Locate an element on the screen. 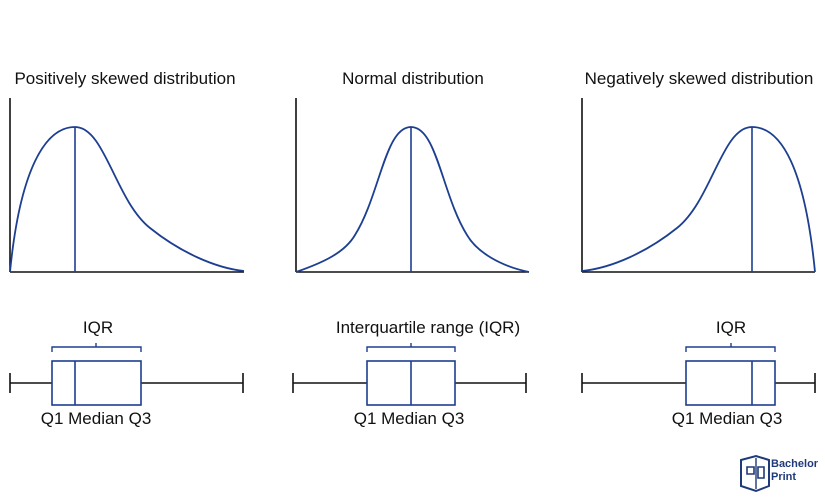  logo-line-1: Bachelor is located at coordinates (795, 464).